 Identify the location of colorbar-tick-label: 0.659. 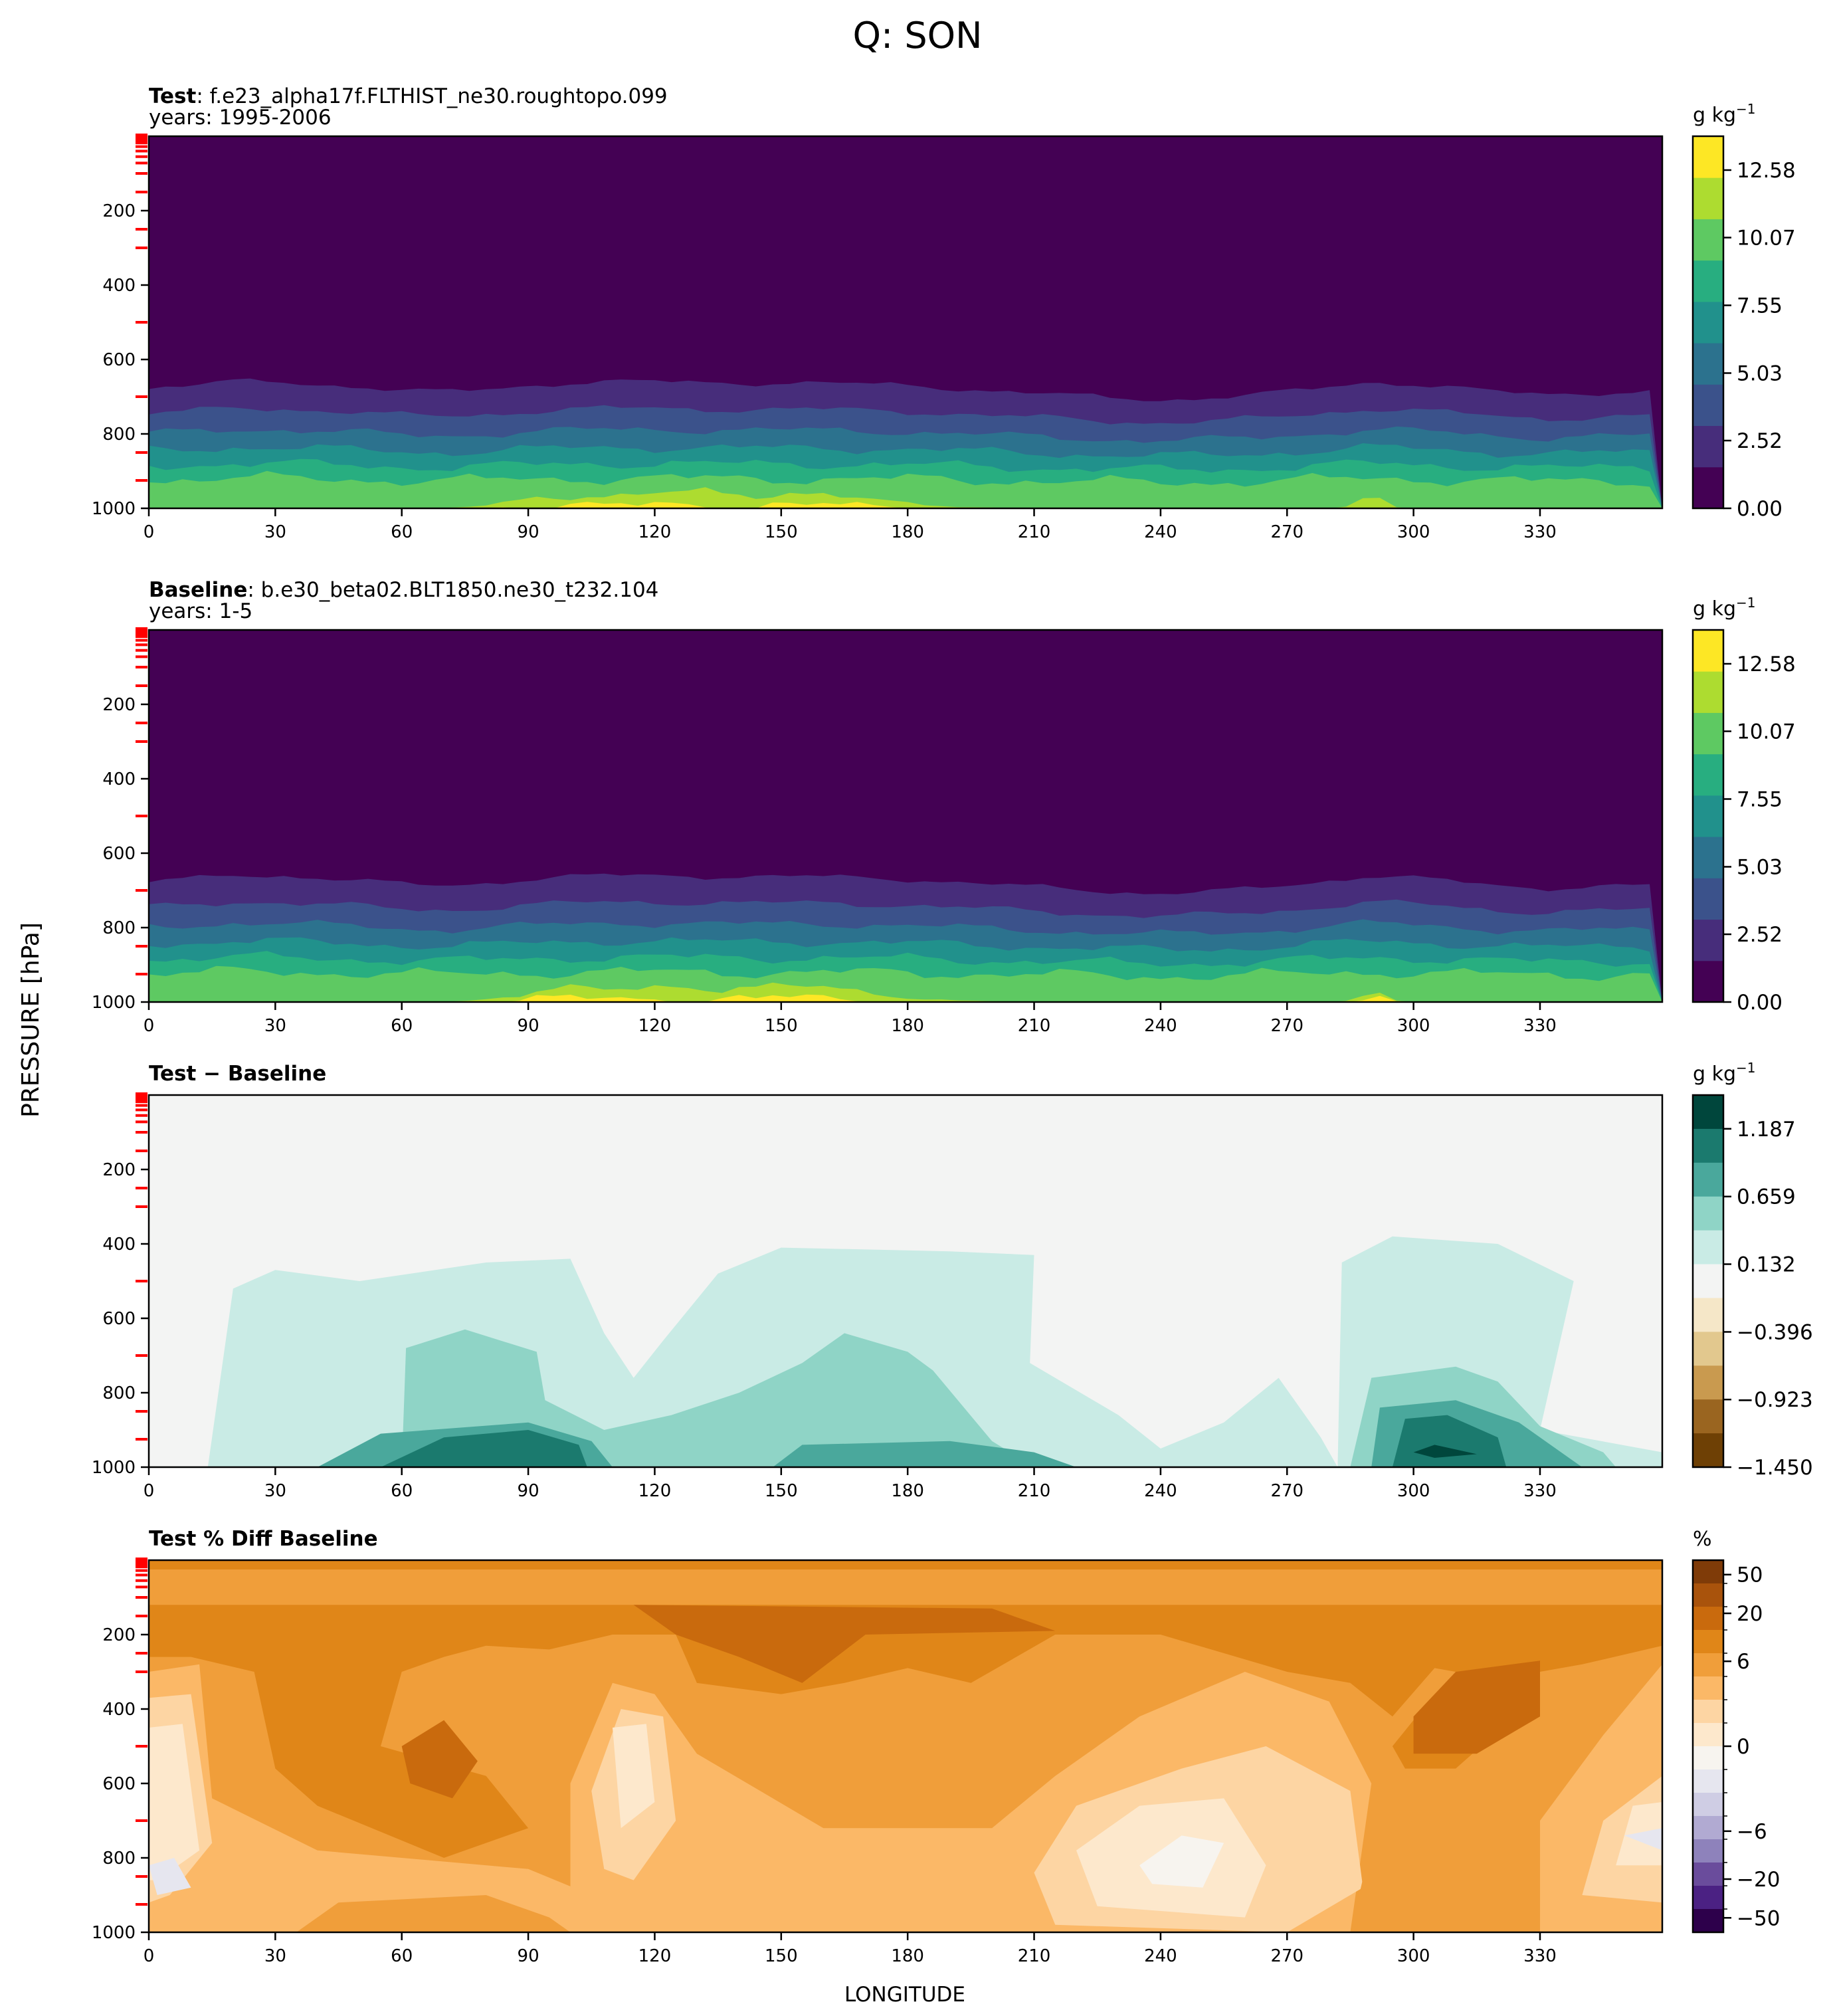
(1766, 1197).